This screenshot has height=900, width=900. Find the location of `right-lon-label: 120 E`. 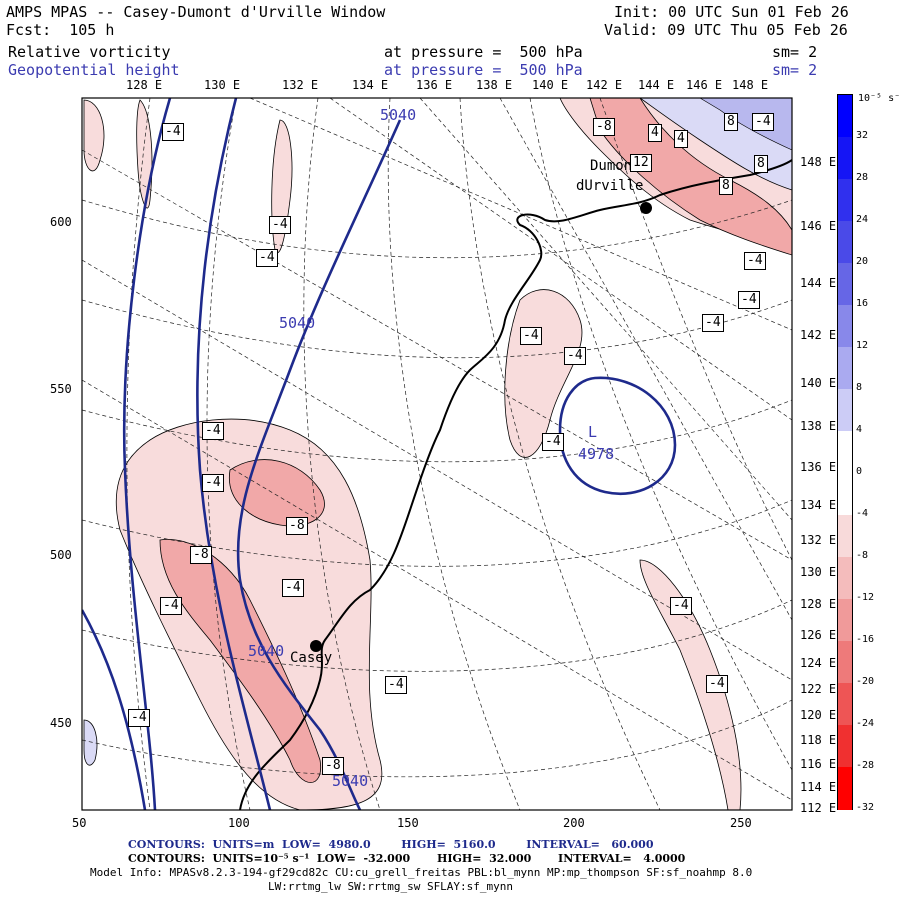

right-lon-label: 120 E is located at coordinates (818, 715).